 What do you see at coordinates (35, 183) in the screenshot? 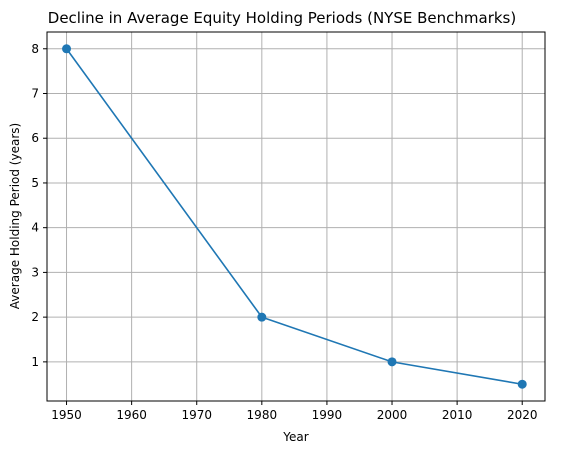
I see `y-tick-label: 5` at bounding box center [35, 183].